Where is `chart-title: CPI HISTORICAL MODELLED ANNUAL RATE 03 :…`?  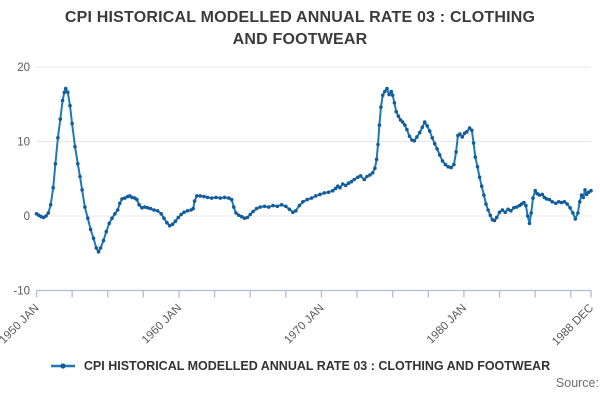 chart-title: CPI HISTORICAL MODELLED ANNUAL RATE 03 :… is located at coordinates (300, 29).